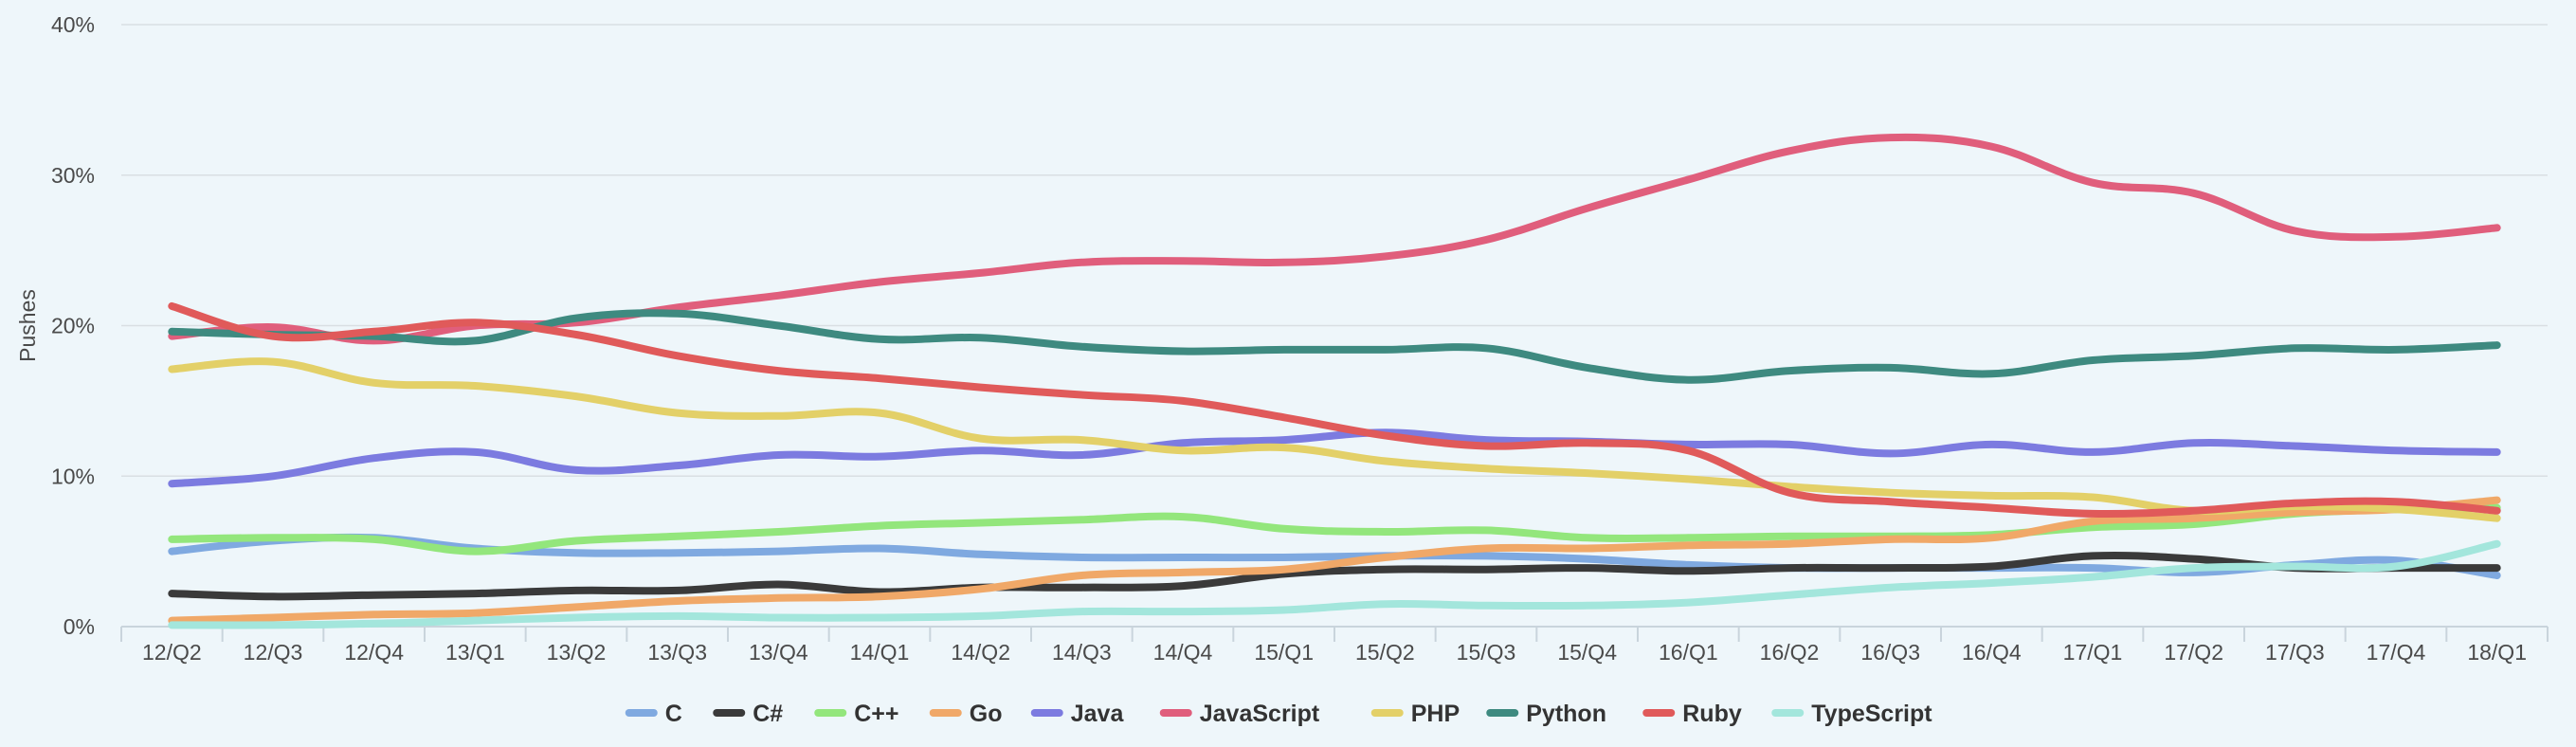 The height and width of the screenshot is (747, 2576). Describe the element at coordinates (1334, 529) in the screenshot. I see `series-line-2-cplusplus` at that location.